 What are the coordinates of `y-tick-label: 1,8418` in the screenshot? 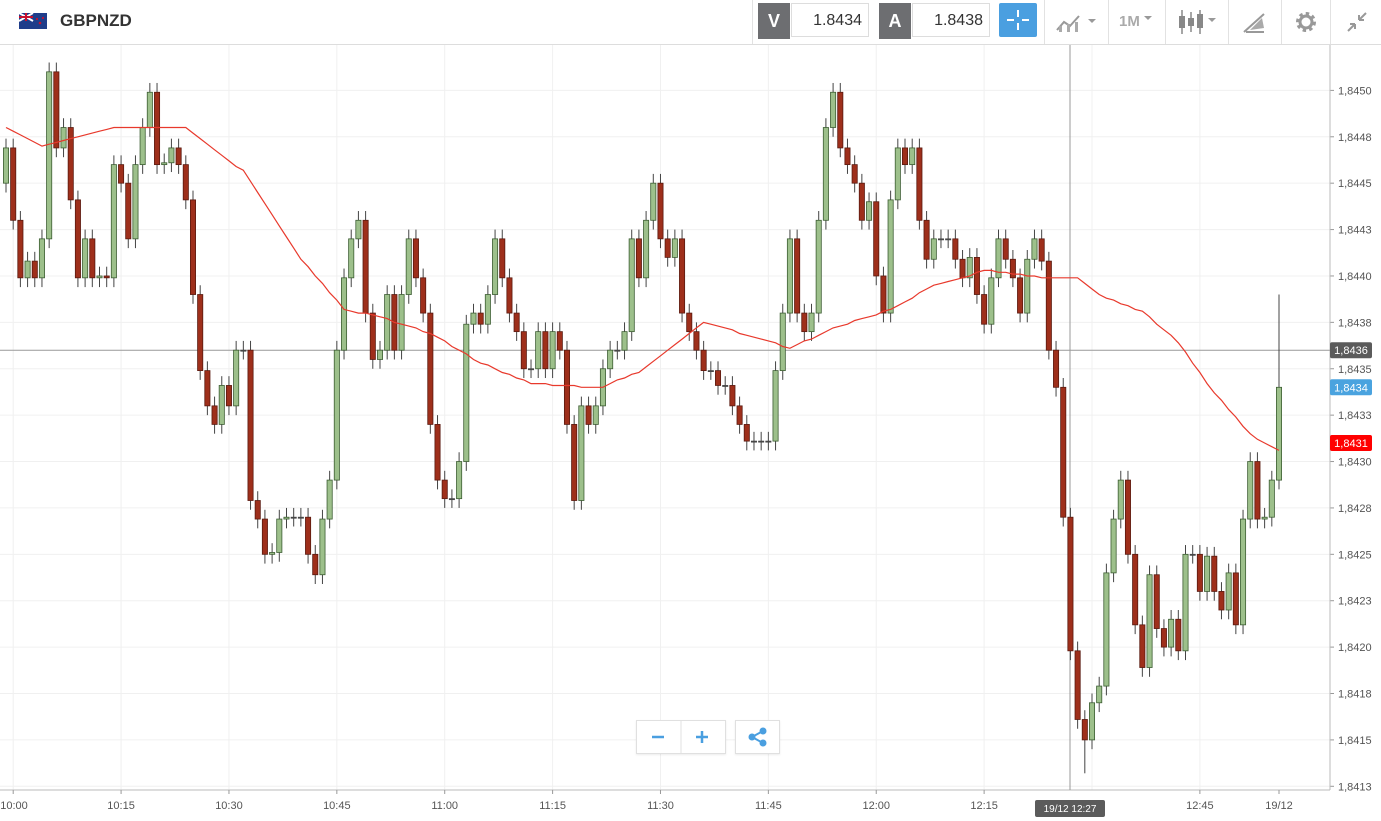 It's located at (1355, 695).